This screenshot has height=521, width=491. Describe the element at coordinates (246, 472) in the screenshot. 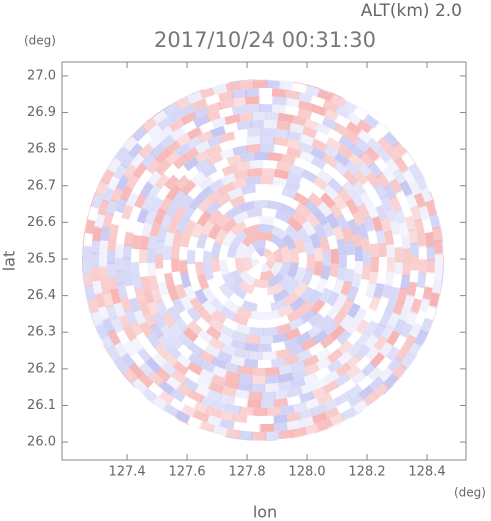

I see `x-tick-label: 127.8` at that location.